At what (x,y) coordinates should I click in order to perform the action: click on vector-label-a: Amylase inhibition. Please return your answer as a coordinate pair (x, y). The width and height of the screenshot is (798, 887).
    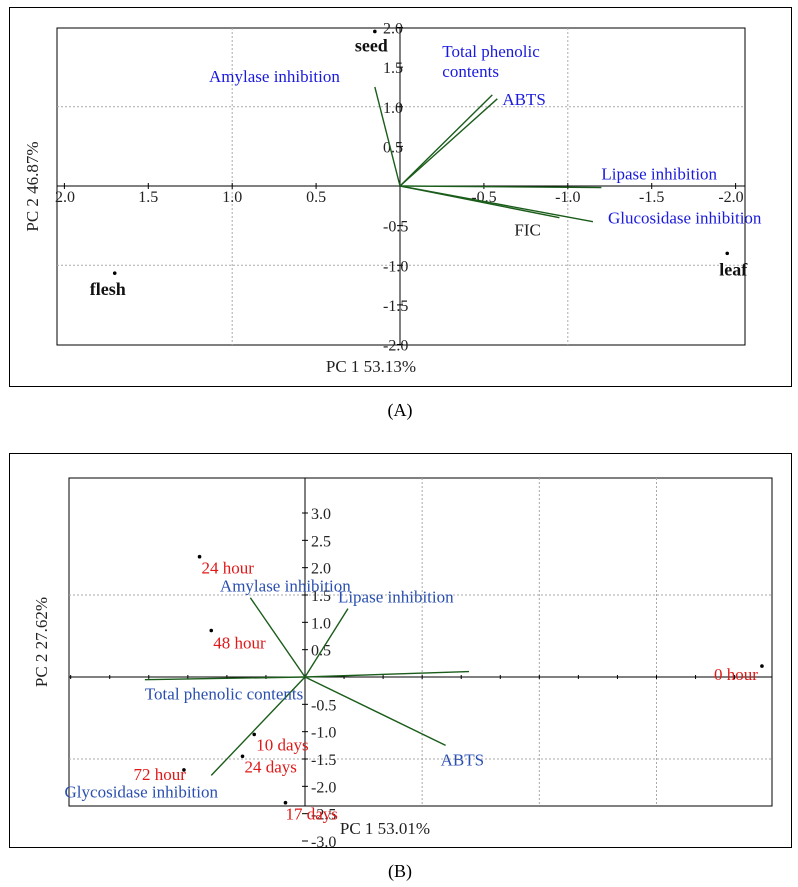
    Looking at the image, I should click on (274, 76).